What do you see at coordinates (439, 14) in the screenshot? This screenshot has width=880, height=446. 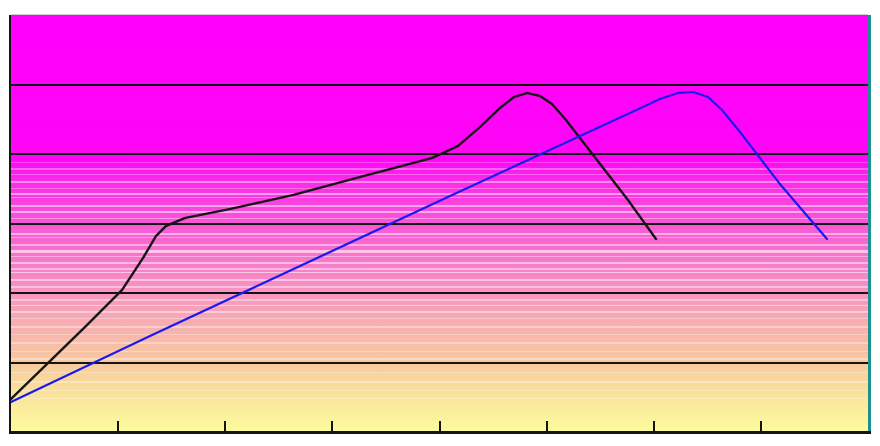 I see `plot-border-top` at bounding box center [439, 14].